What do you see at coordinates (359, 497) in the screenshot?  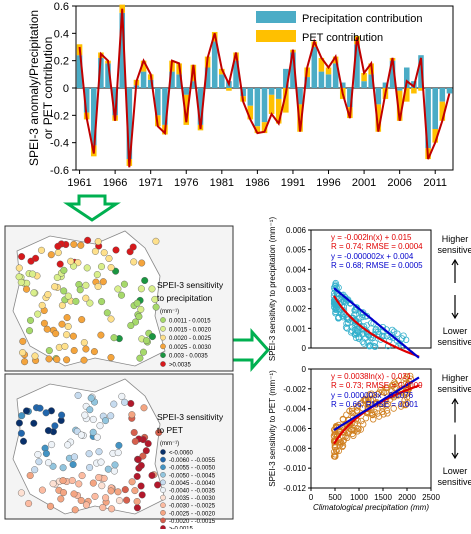 I see `x-tick-label: 1000` at bounding box center [359, 497].